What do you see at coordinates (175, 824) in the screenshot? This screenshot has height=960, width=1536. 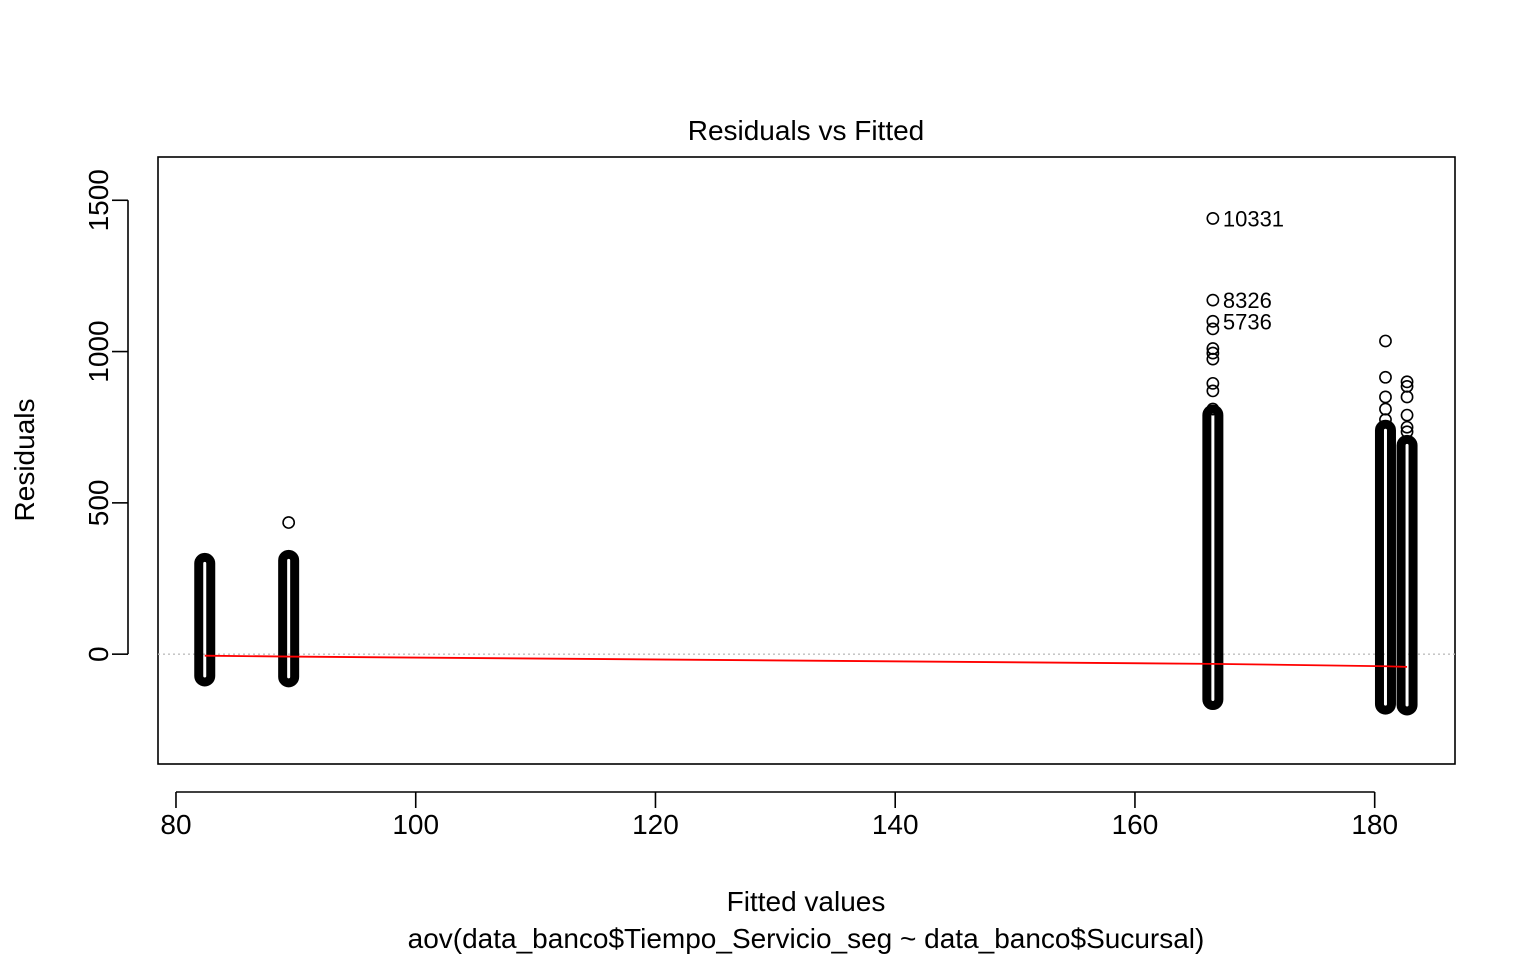 I see `x-tick-label: 80` at bounding box center [175, 824].